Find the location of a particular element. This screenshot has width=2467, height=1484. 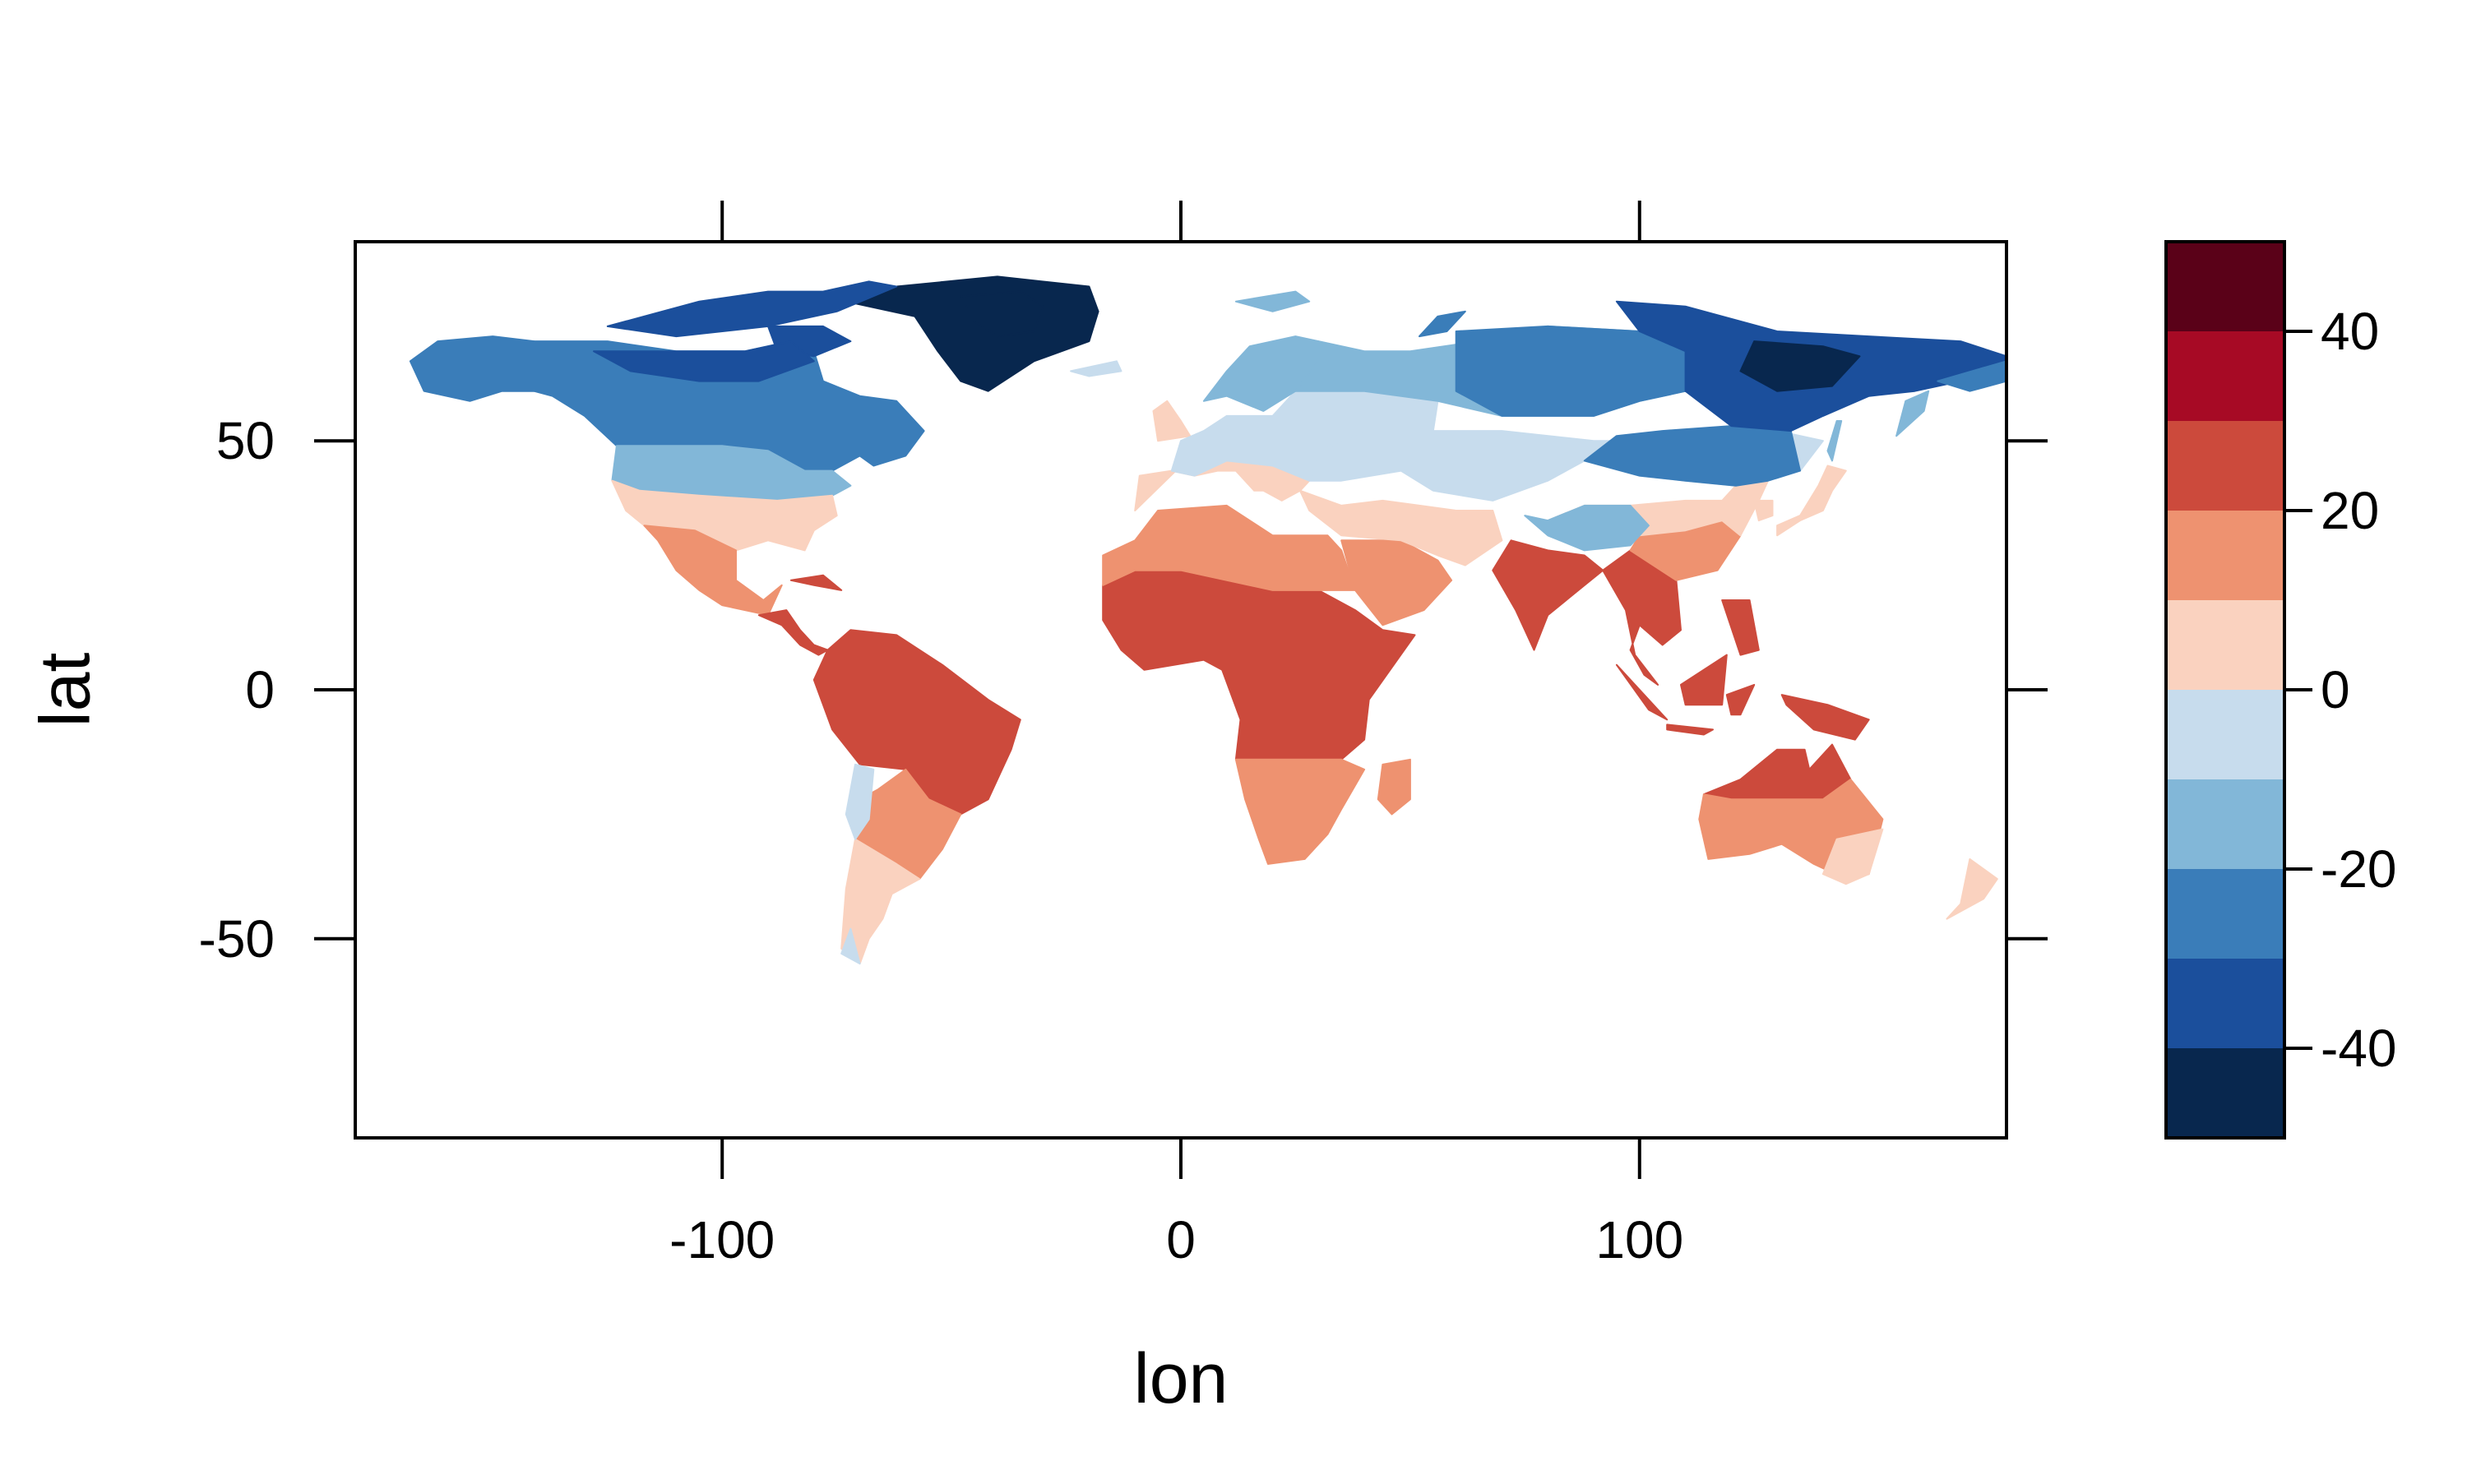

x-tick-label: 100 is located at coordinates (1639, 1239).